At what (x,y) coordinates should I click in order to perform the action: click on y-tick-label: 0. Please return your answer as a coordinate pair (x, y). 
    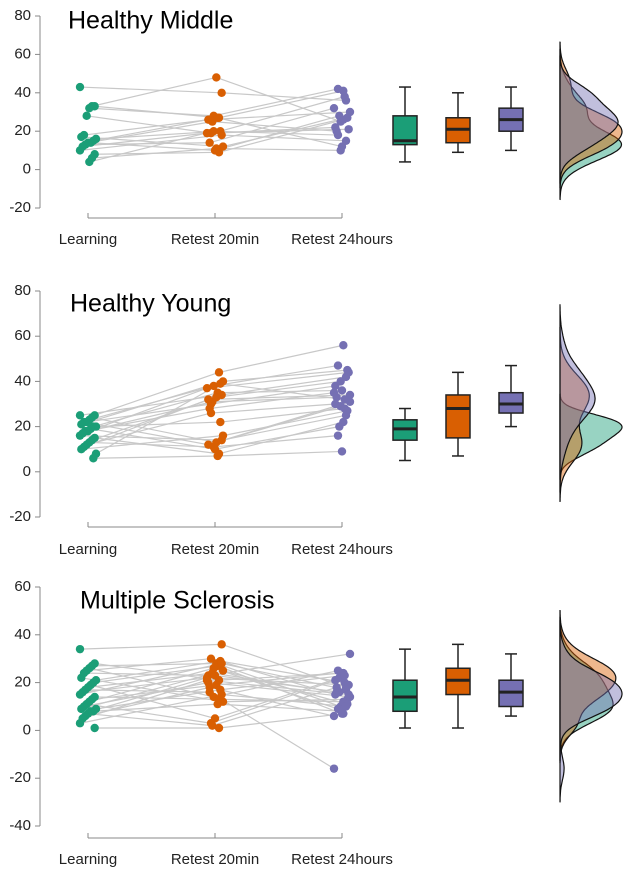
    Looking at the image, I should click on (27, 729).